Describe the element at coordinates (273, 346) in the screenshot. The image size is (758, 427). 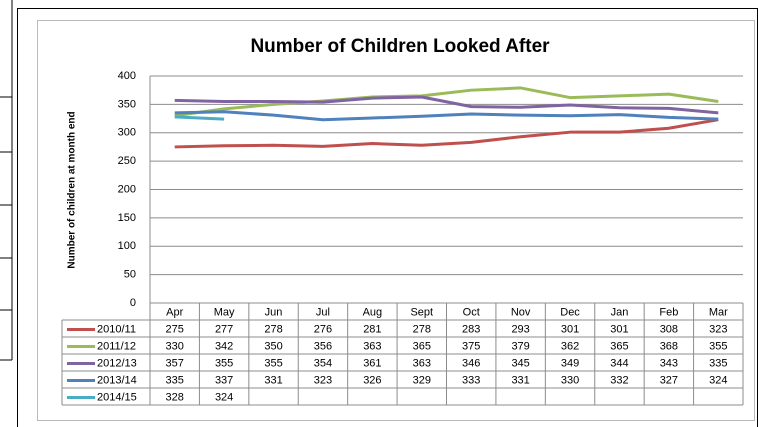
I see `table-value: 350` at that location.